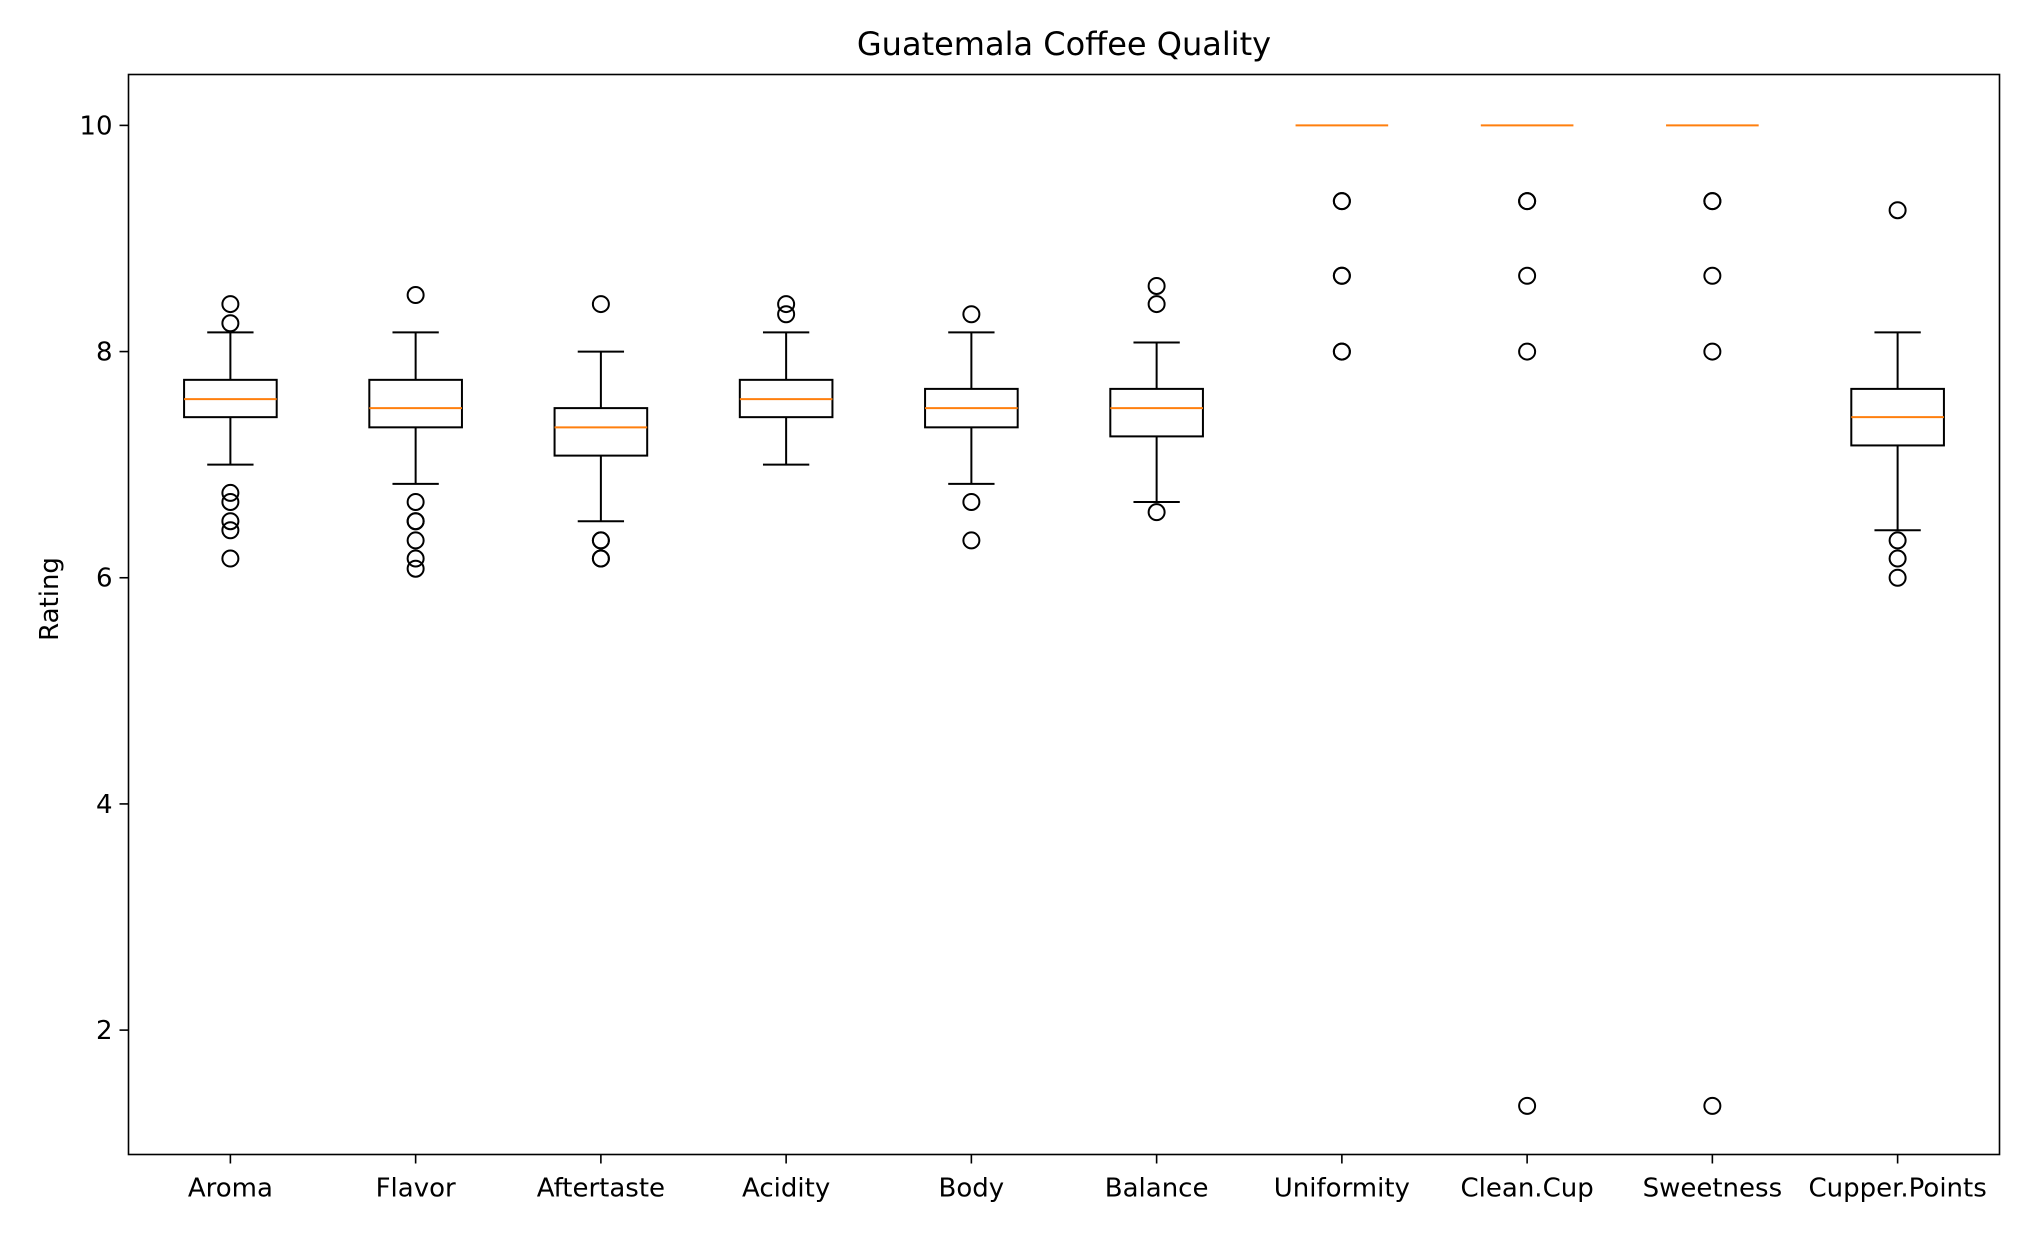  Describe the element at coordinates (50, 599) in the screenshot. I see `y-axis-label: Rating` at that location.